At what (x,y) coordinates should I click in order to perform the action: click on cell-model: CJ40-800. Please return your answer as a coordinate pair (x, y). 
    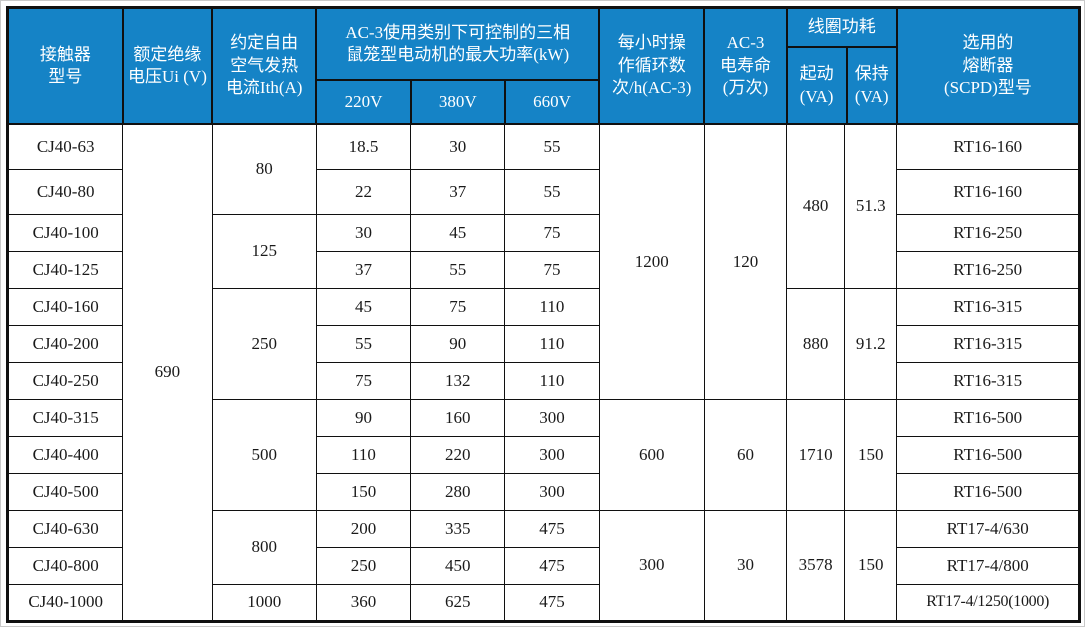
    Looking at the image, I should click on (65, 565).